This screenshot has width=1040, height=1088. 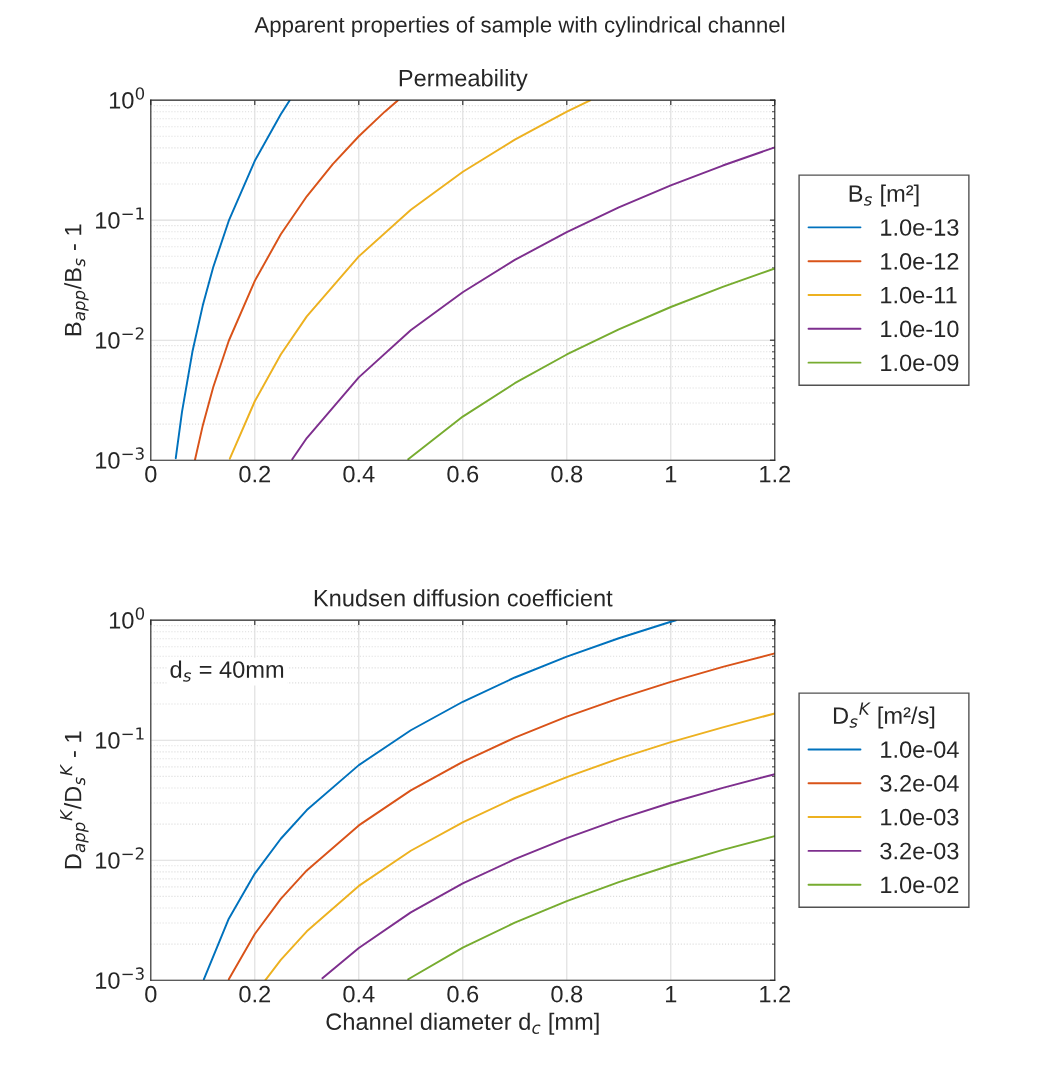 I want to click on legend-label: 1.0e-11, so click(x=919, y=295).